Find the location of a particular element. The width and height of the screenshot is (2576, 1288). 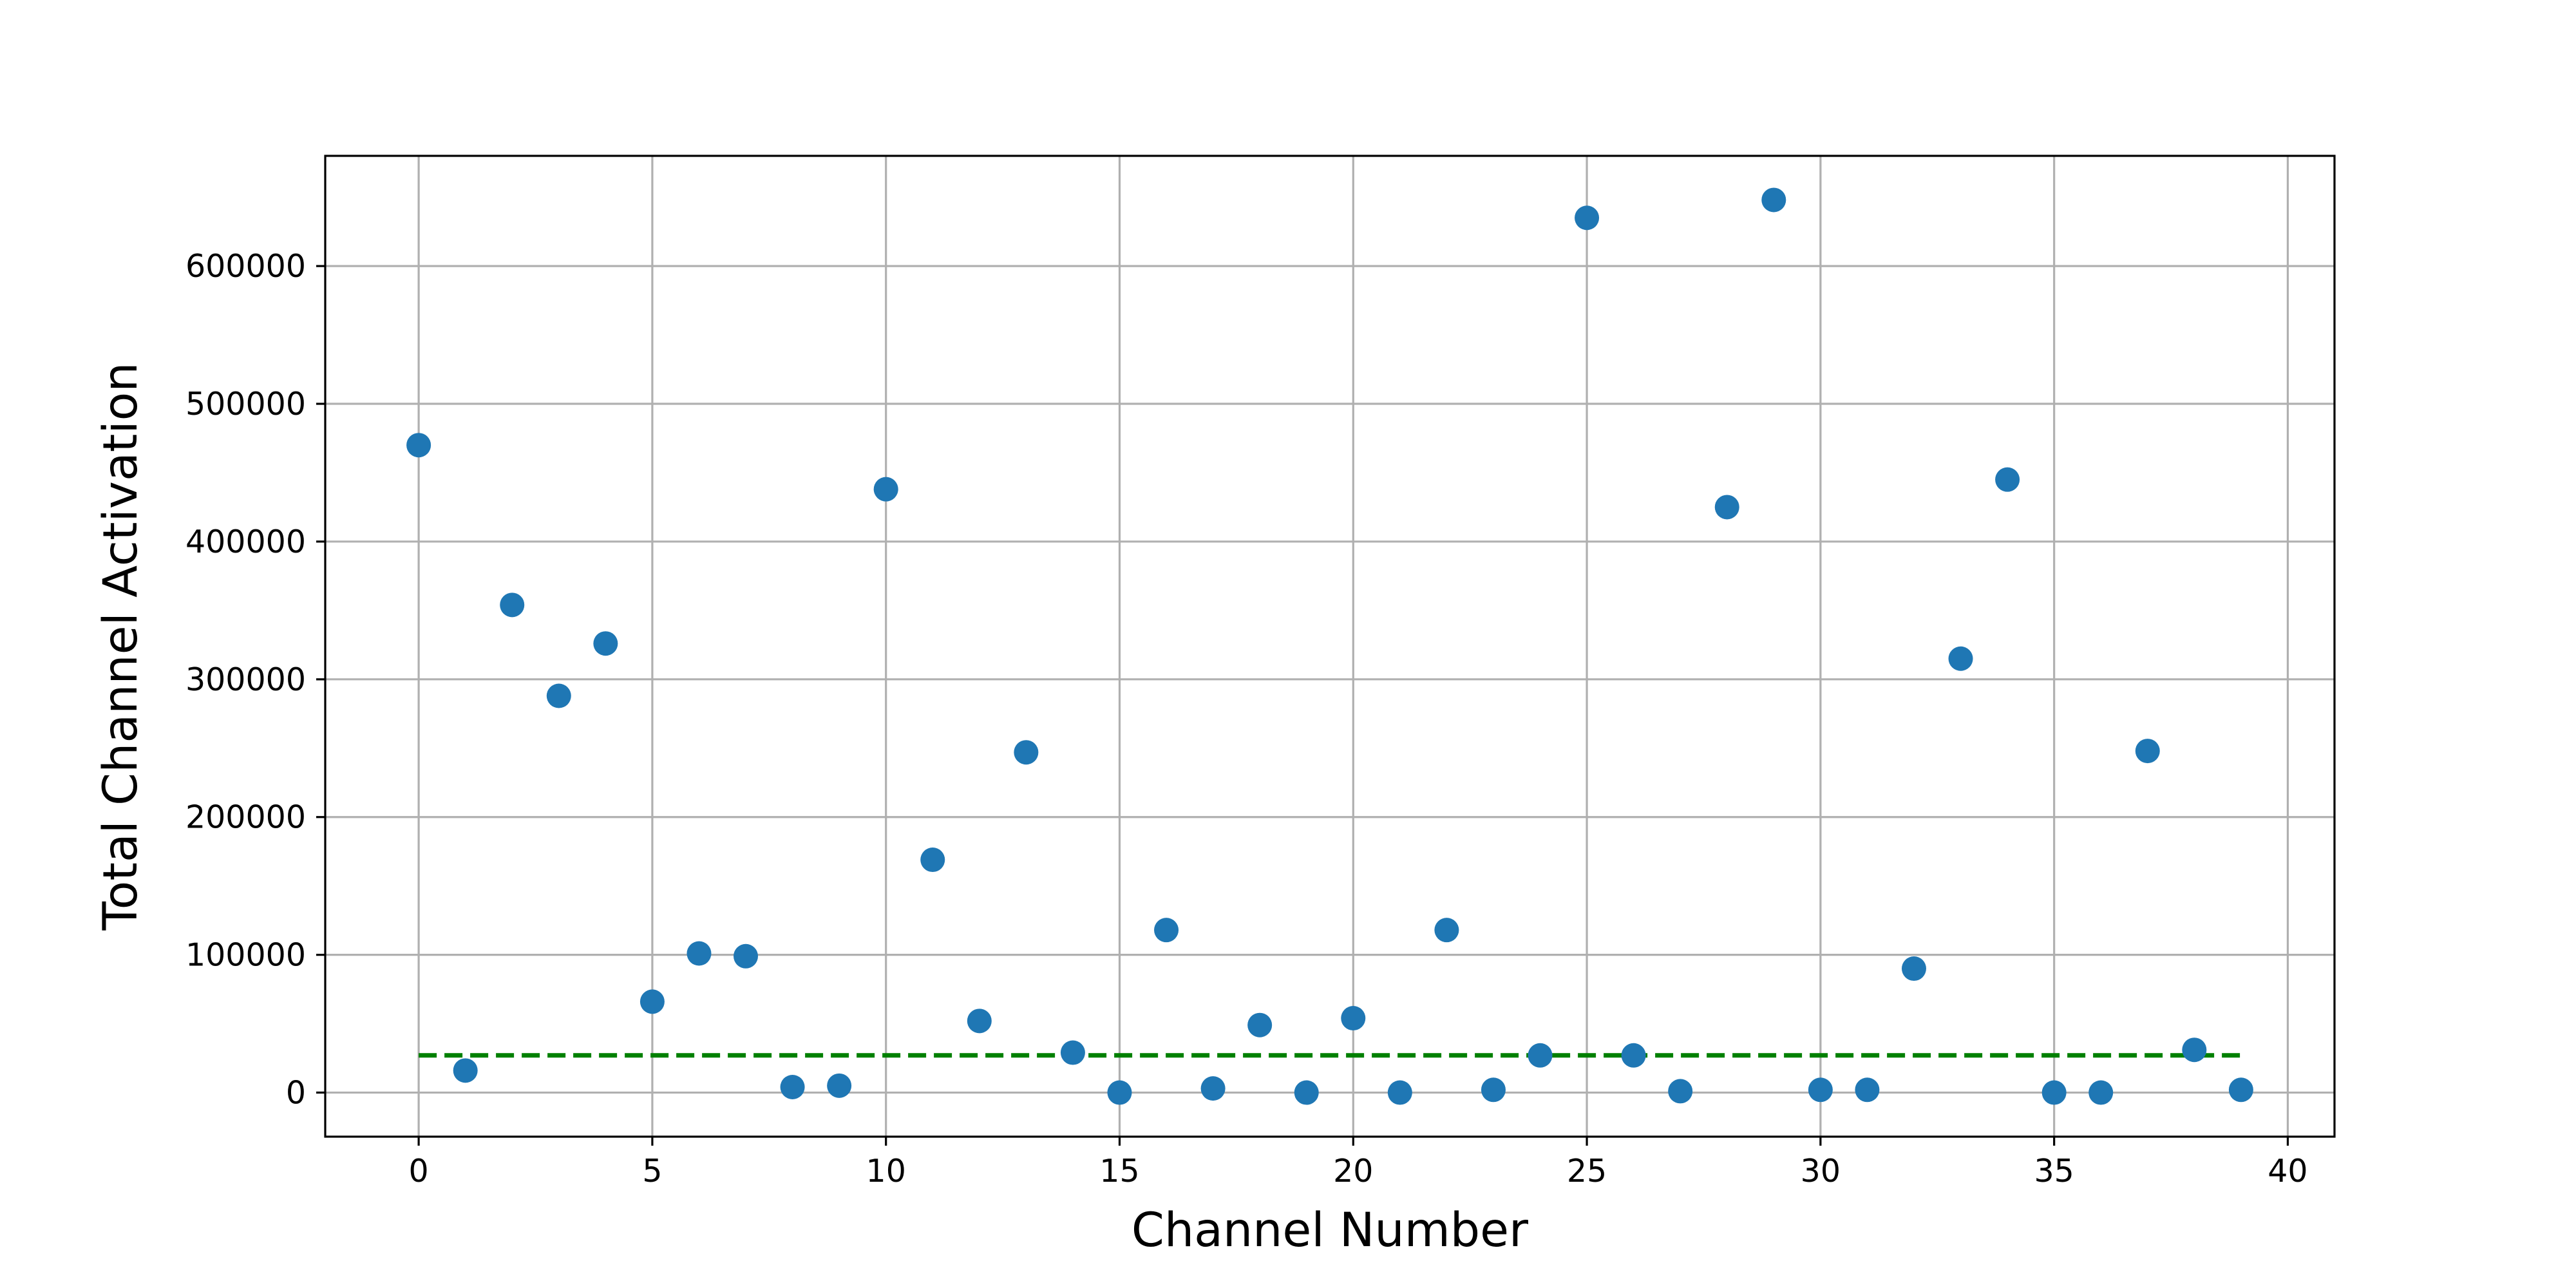

y-tick-label: 600000 is located at coordinates (246, 266).